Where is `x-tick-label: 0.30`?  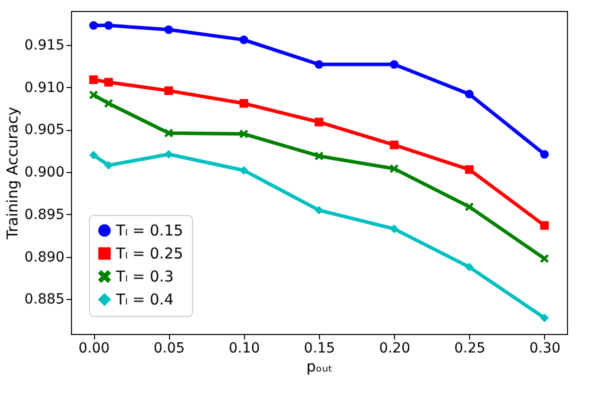
x-tick-label: 0.30 is located at coordinates (545, 348).